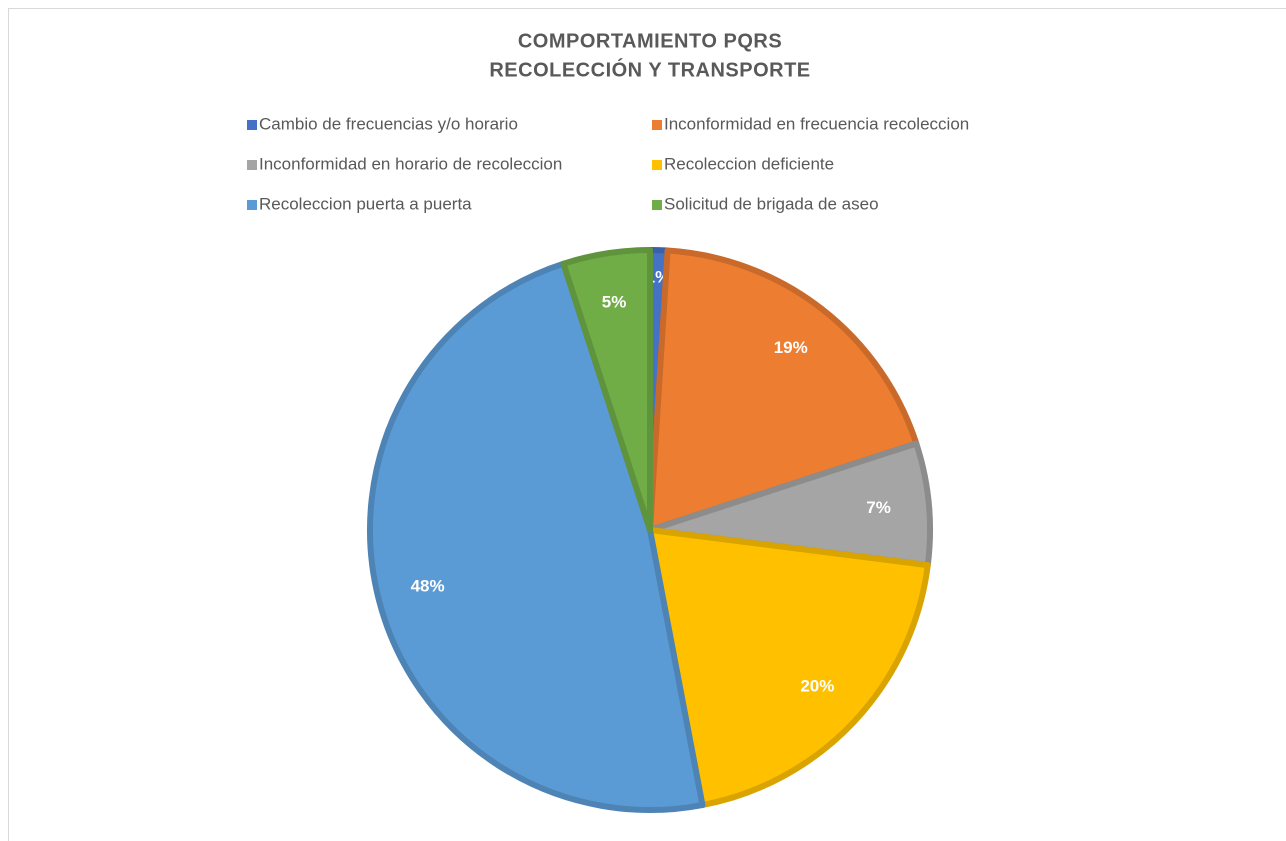 The image size is (1286, 841). Describe the element at coordinates (649, 69) in the screenshot. I see `chart-title: RECOLECCIÓN Y TRANSPORTE` at that location.